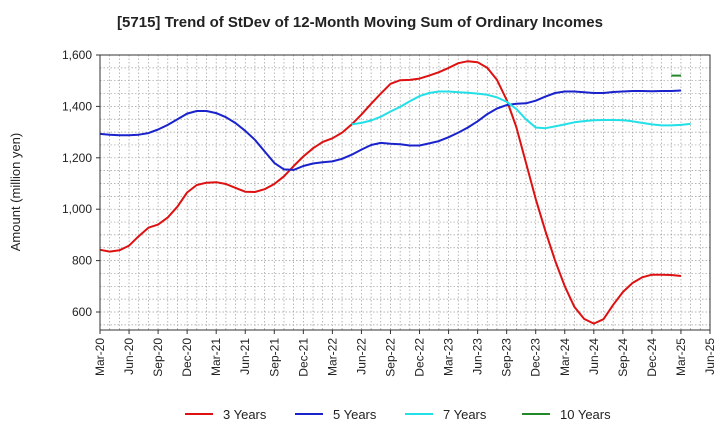 The image size is (720, 440). What do you see at coordinates (710, 356) in the screenshot?
I see `x-tick-label: Jun-25` at bounding box center [710, 356].